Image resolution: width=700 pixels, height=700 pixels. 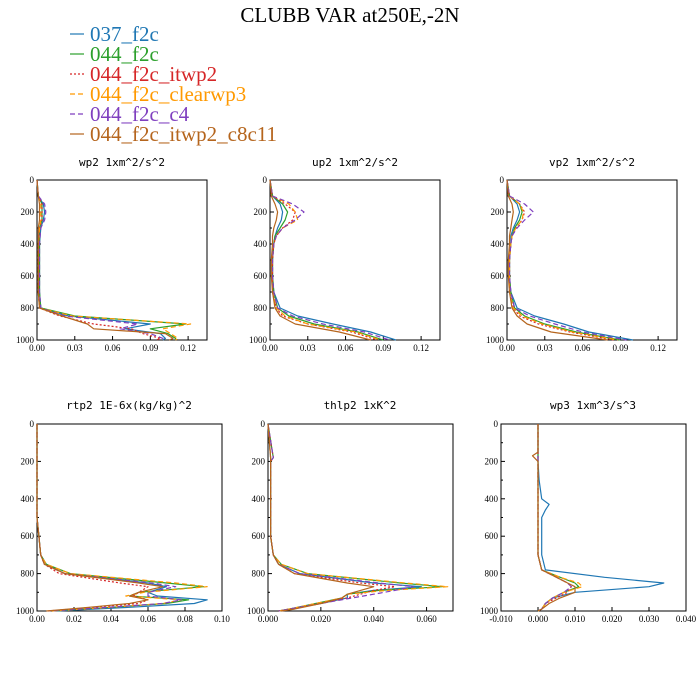 I want to click on panel-title: rtp2 1E-6x(kg/kg)^2, so click(x=129, y=405).